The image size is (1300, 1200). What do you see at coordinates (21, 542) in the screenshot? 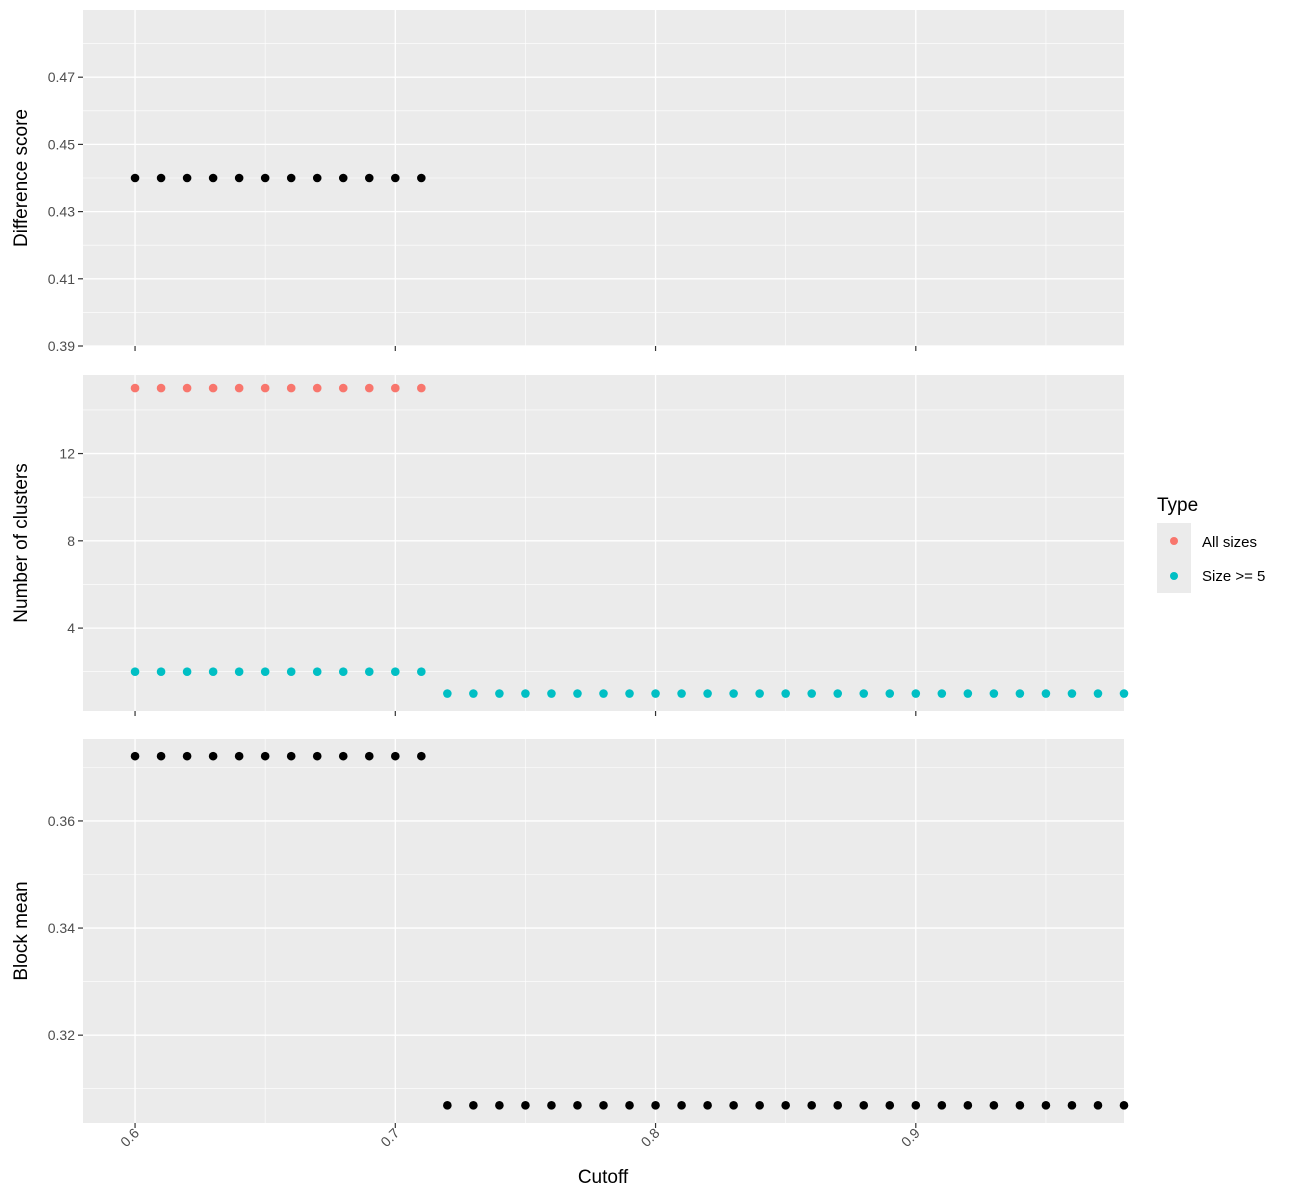
I see `y-axis-title: Number of clusters` at bounding box center [21, 542].